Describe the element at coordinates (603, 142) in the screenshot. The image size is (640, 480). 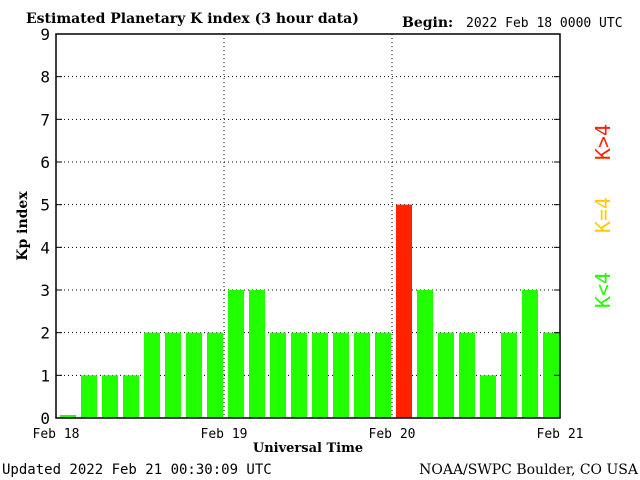
I see `legend-entry: K>4` at that location.